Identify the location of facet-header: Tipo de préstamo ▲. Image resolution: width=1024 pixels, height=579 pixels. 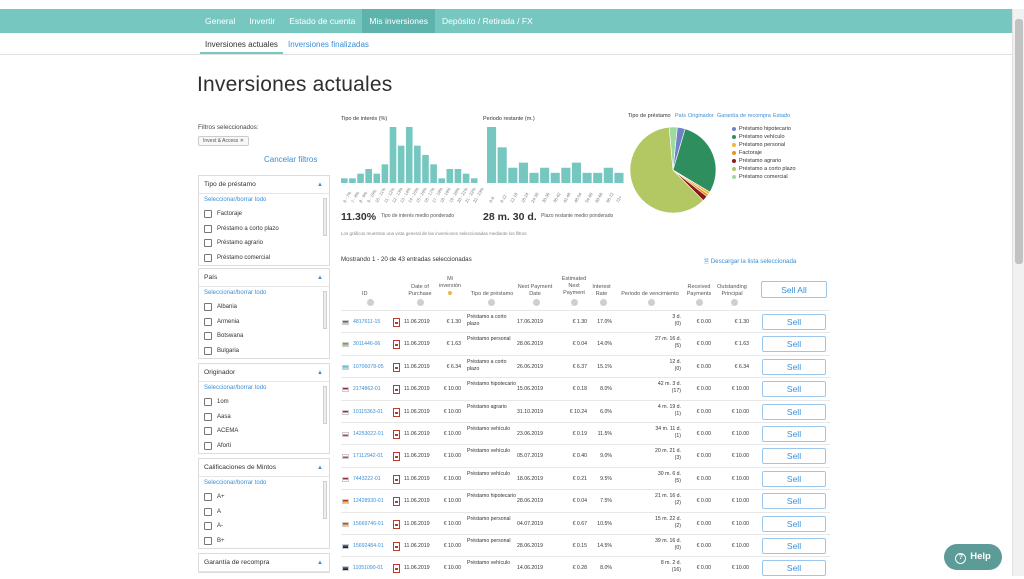
(264, 185).